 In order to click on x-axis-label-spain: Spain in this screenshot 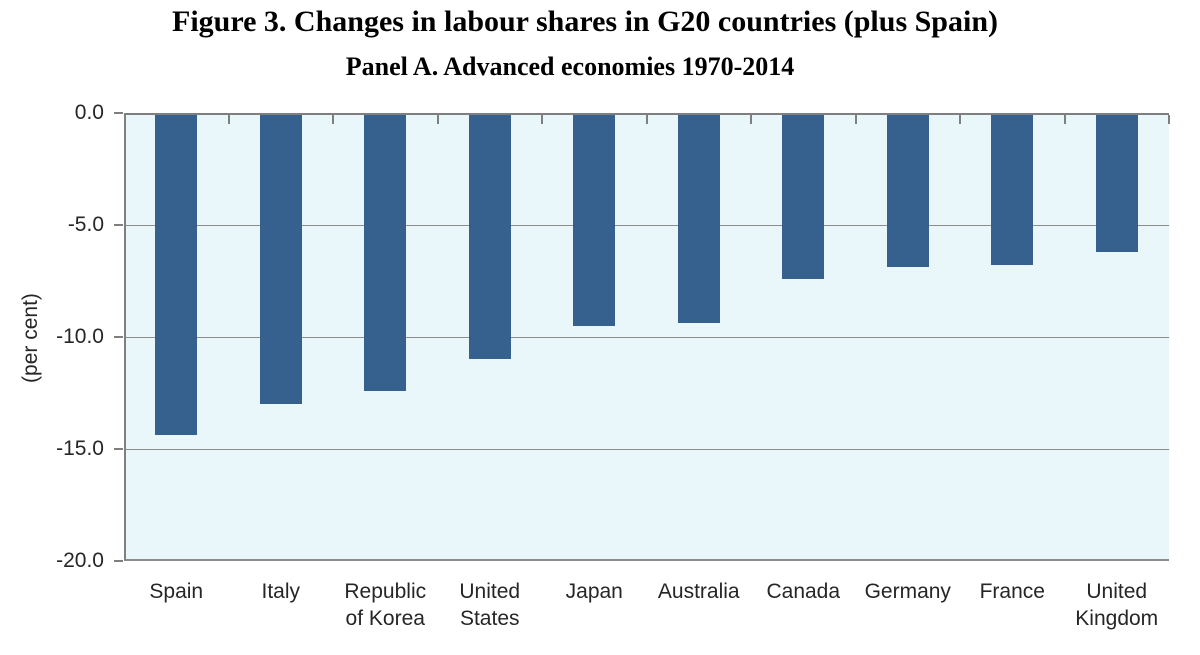, I will do `click(176, 591)`.